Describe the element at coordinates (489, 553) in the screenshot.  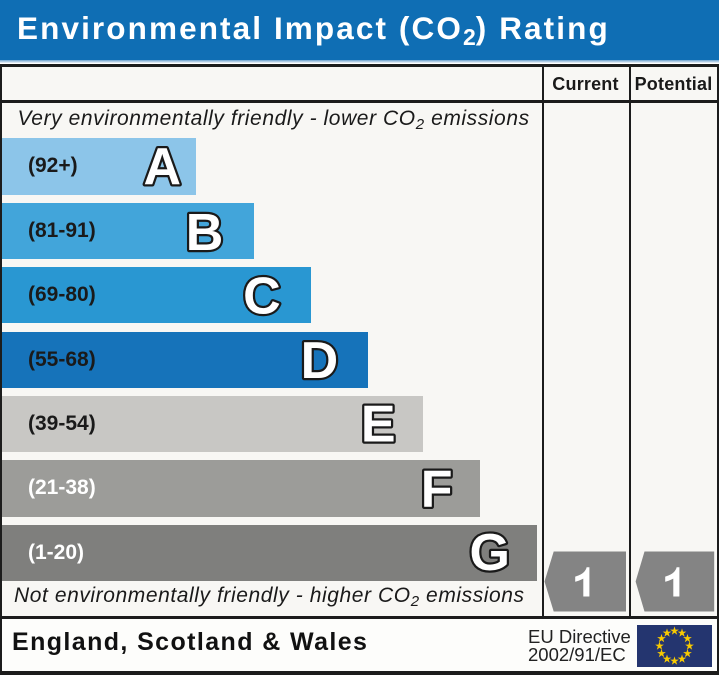
I see `svg-text: G` at that location.